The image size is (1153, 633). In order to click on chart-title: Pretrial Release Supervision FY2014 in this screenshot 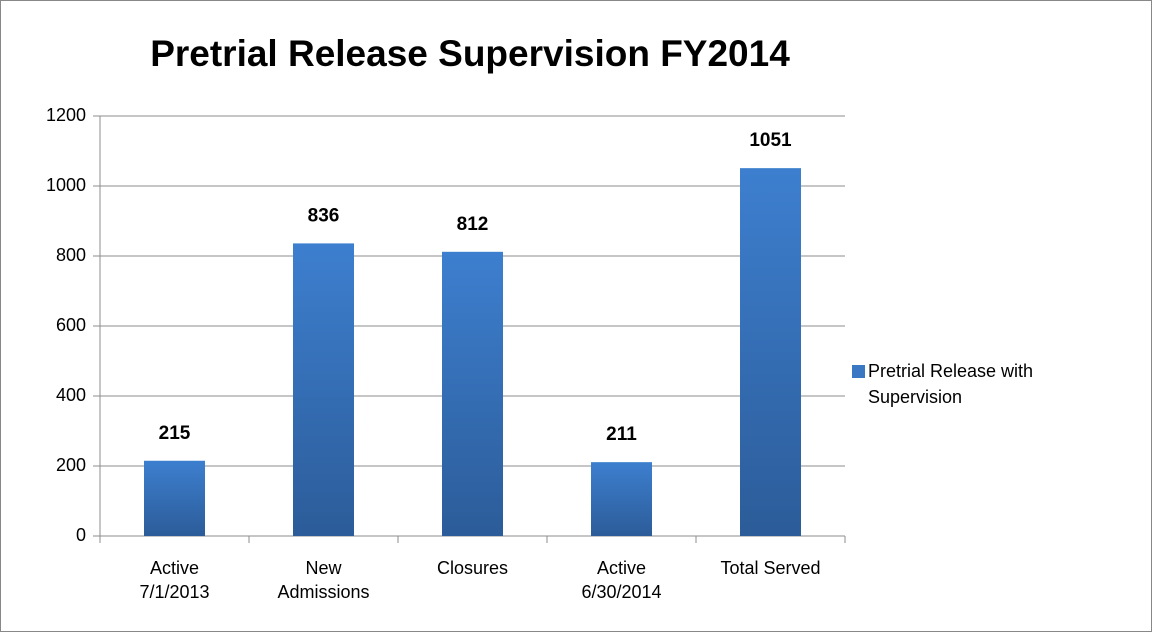, I will do `click(470, 53)`.